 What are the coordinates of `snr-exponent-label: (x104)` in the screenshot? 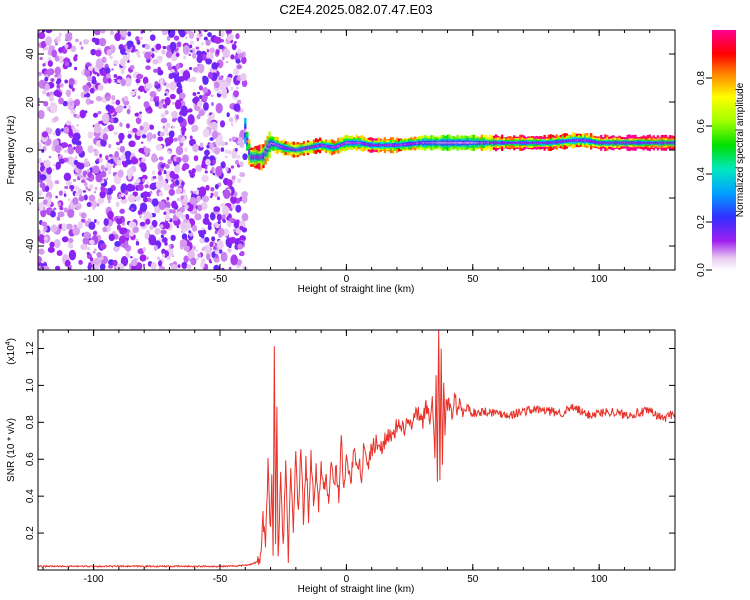 It's located at (11, 351).